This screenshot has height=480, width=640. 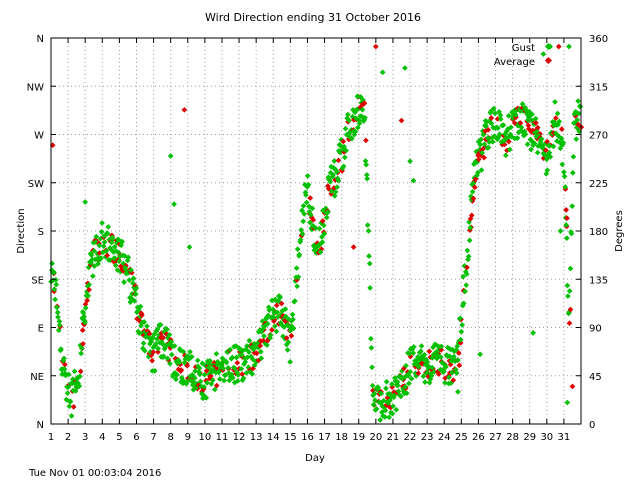 I want to click on left-tick-label: NW, so click(x=35, y=87).